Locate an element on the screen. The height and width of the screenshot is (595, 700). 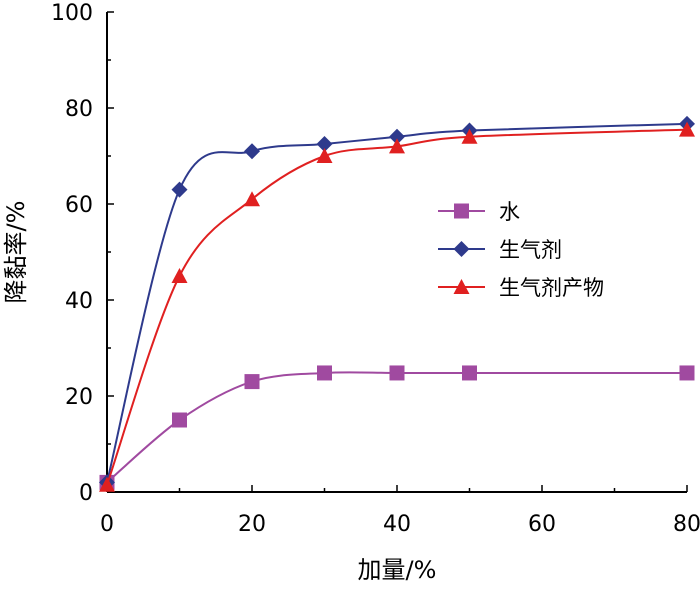
legend-marker-gas-agent is located at coordinates (461, 249).